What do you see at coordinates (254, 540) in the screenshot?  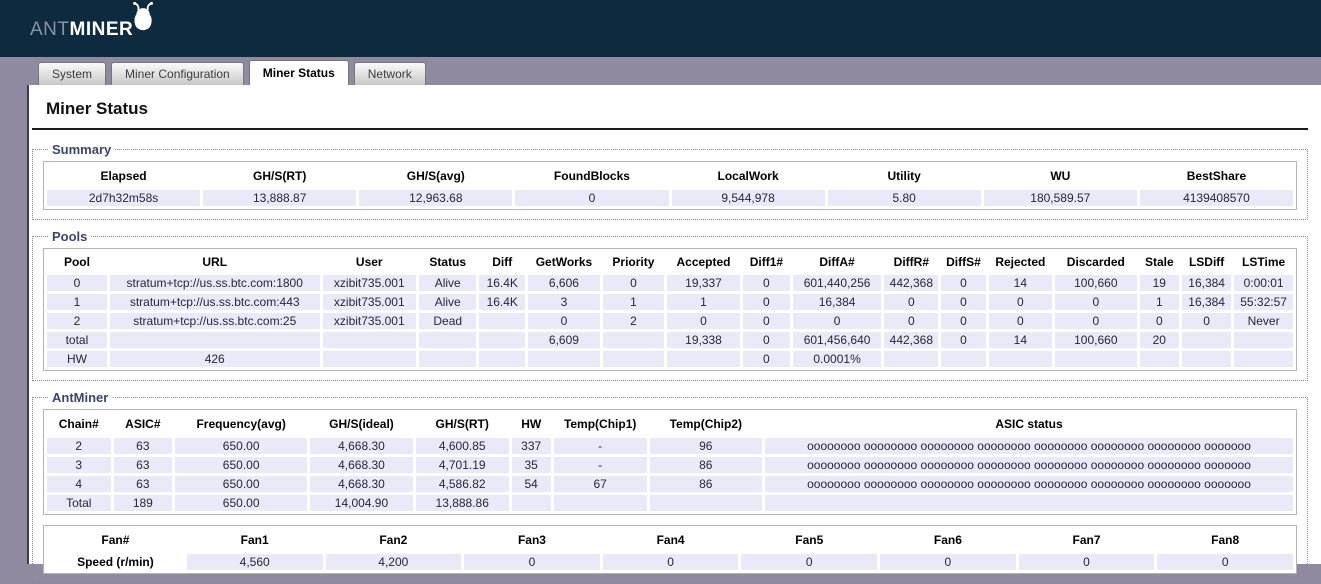 I see `column-header: Fan1` at bounding box center [254, 540].